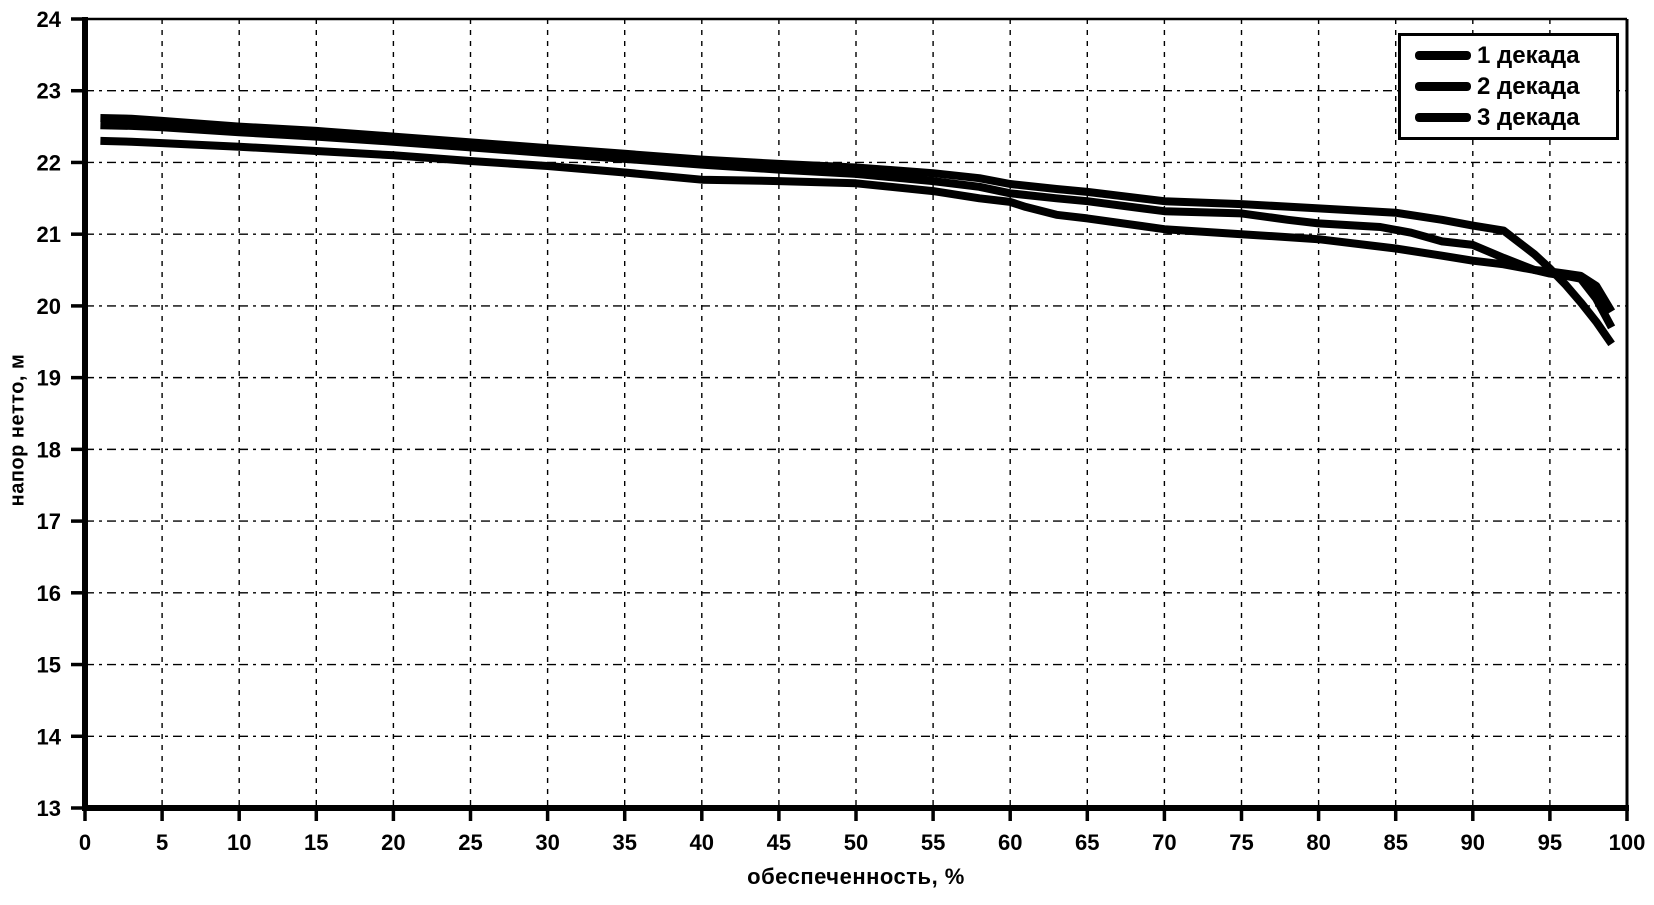 This screenshot has height=905, width=1654. Describe the element at coordinates (49, 306) in the screenshot. I see `y-tick-label: 20` at that location.